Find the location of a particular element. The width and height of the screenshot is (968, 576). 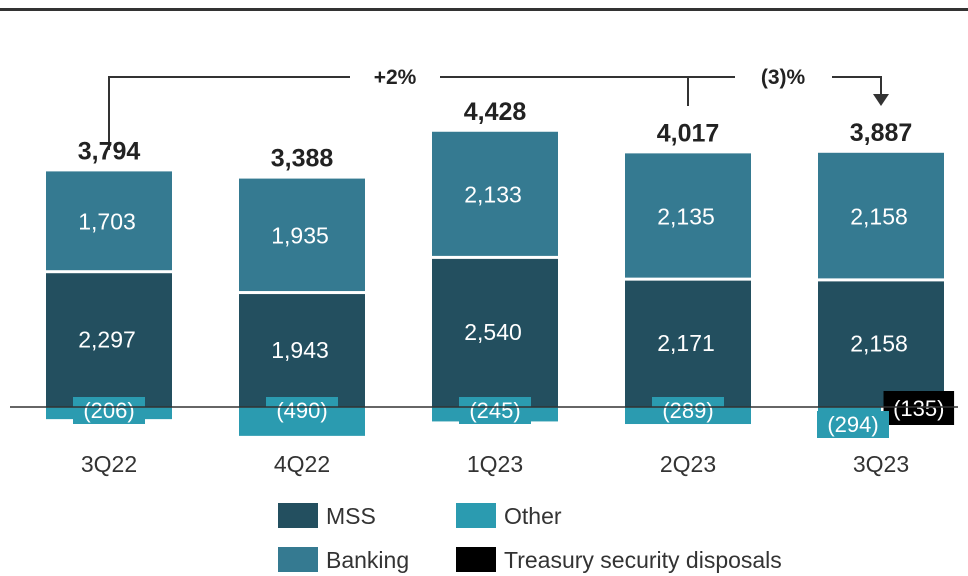

other-value-label: (289) is located at coordinates (687, 410).